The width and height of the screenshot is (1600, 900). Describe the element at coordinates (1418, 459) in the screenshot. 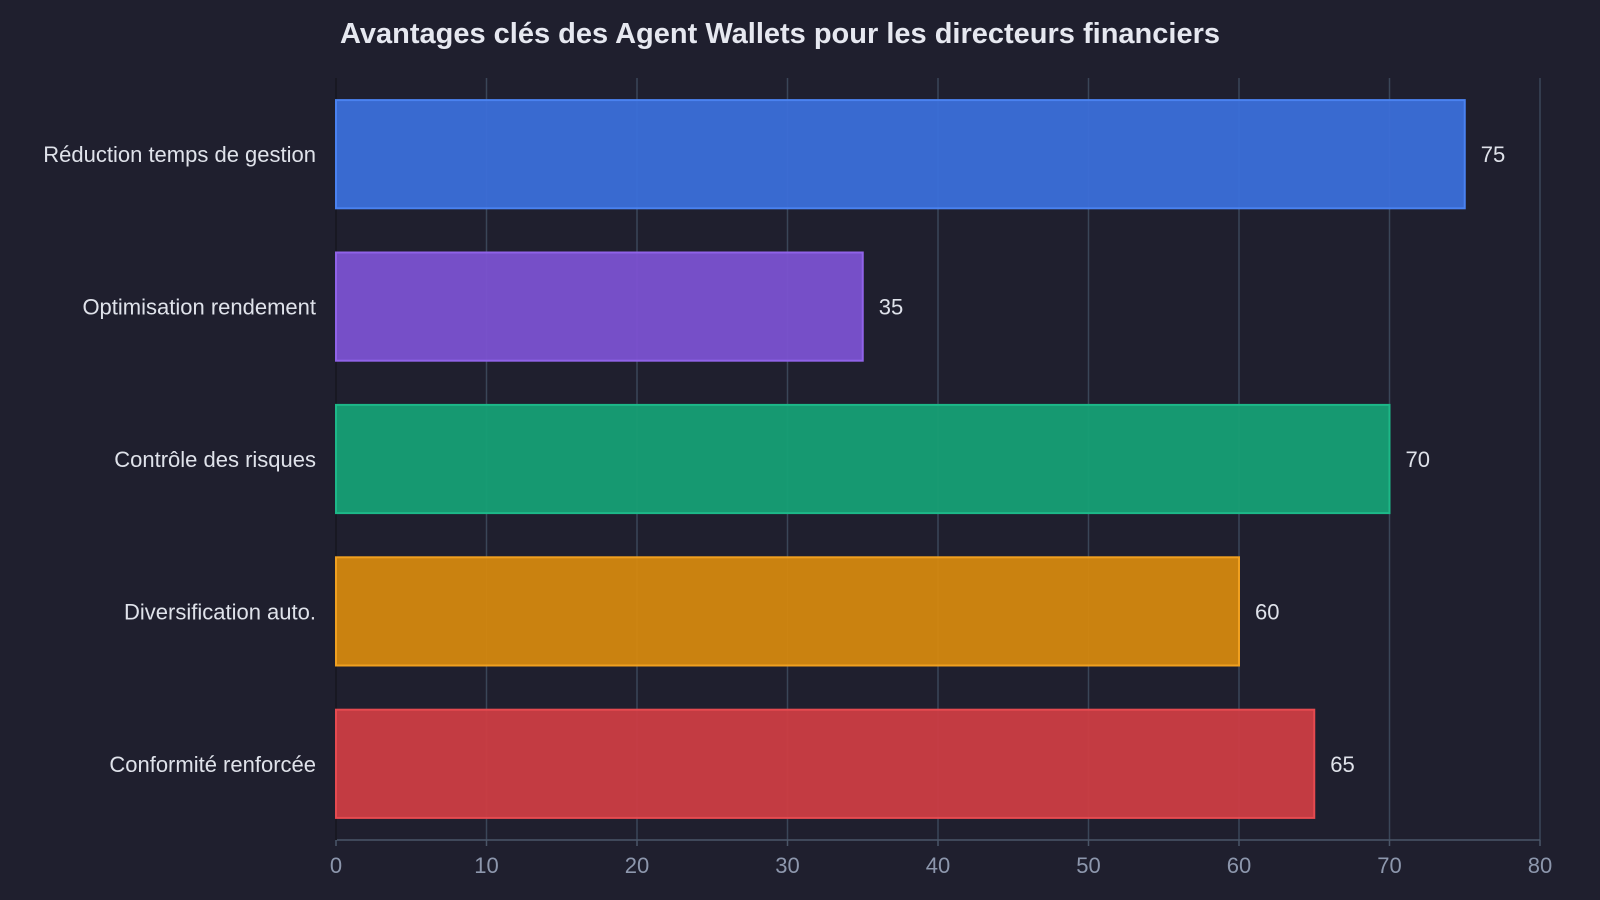

I see `data-label: 70` at that location.